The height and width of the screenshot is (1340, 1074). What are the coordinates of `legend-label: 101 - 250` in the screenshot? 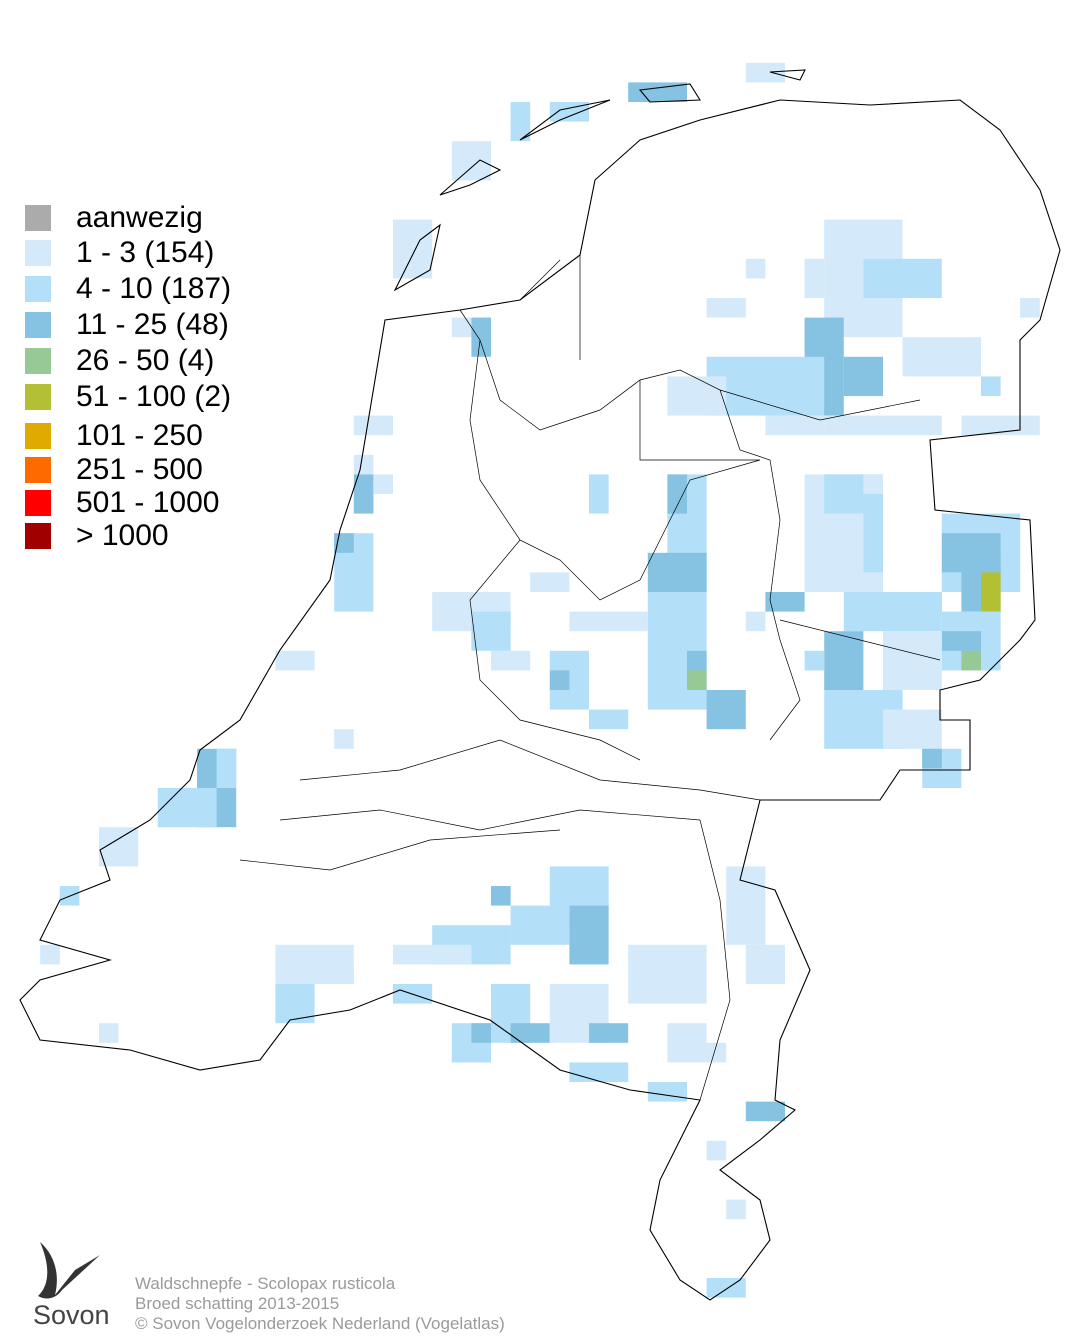 It's located at (139, 435).